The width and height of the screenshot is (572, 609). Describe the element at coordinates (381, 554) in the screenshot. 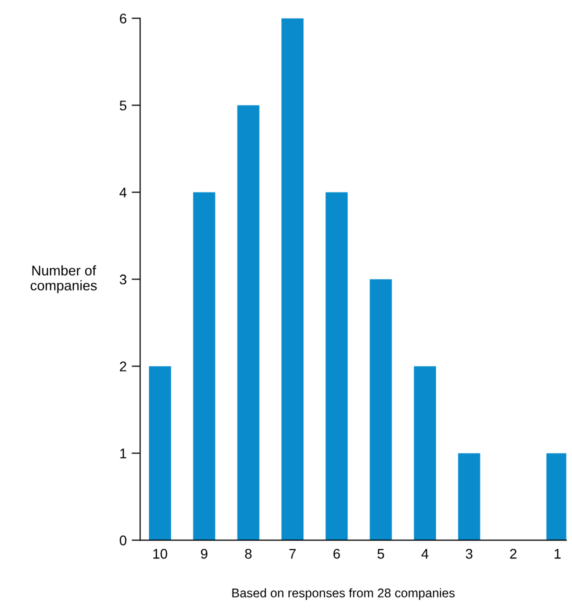

I see `x-tick-label: 5` at that location.